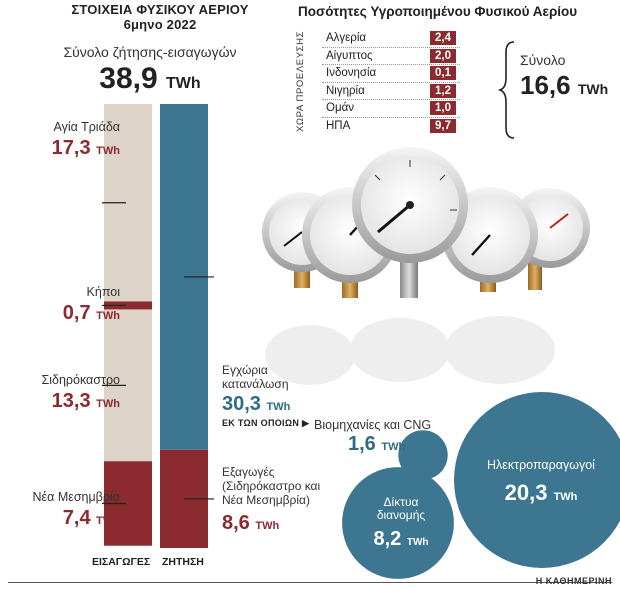  What do you see at coordinates (391, 73) in the screenshot?
I see `lng-row: Ινδονησία 0,1` at bounding box center [391, 73].